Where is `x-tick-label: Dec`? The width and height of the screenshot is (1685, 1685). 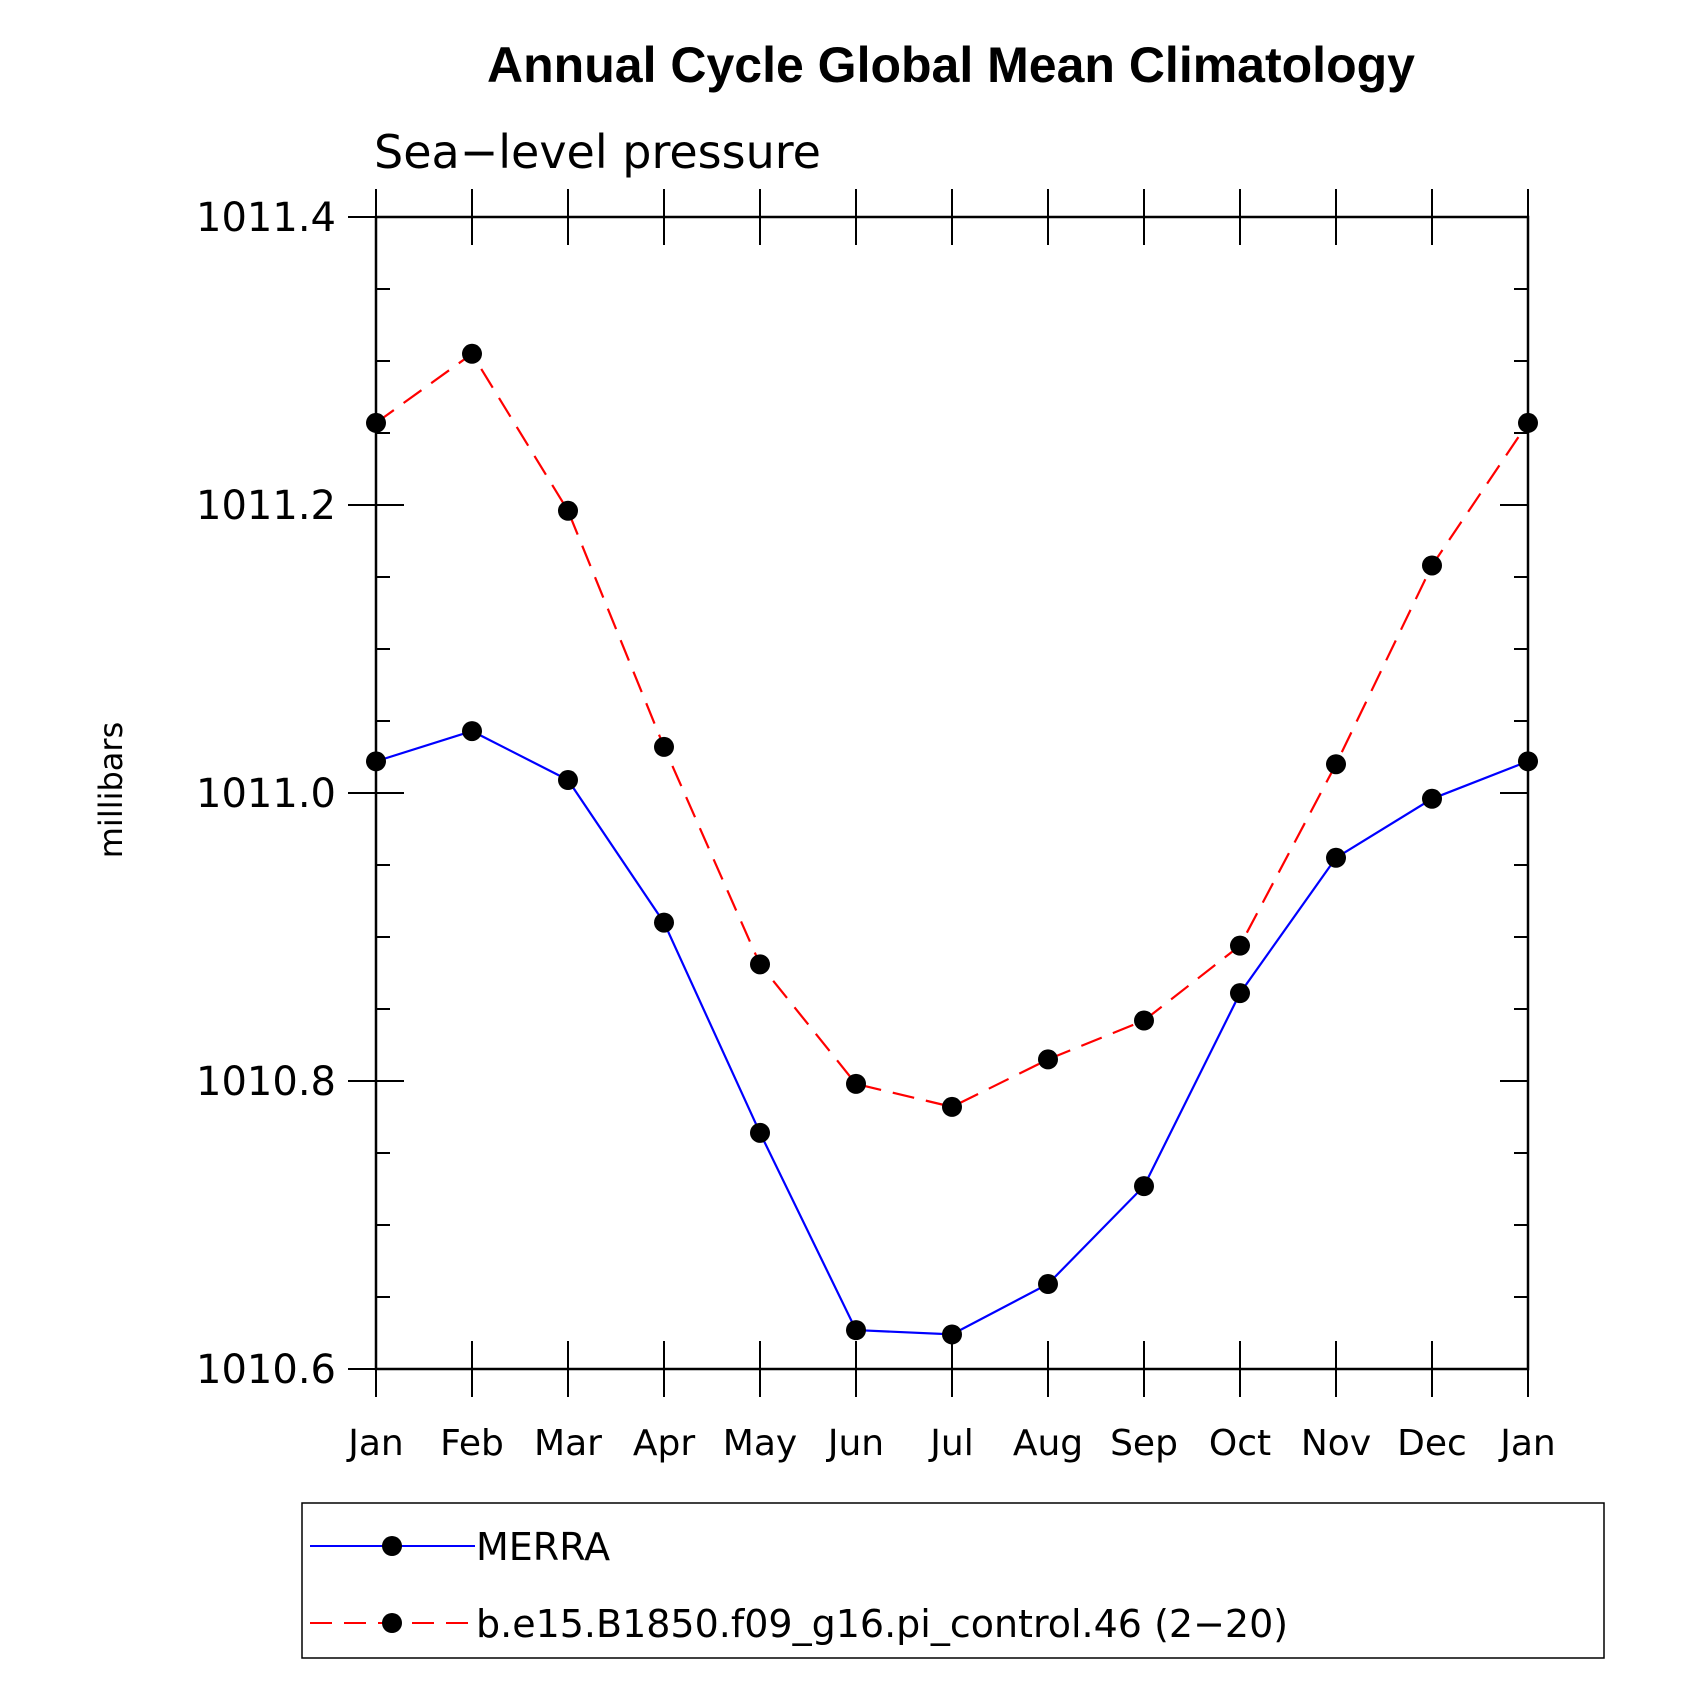
x-tick-label: Dec is located at coordinates (1432, 1443).